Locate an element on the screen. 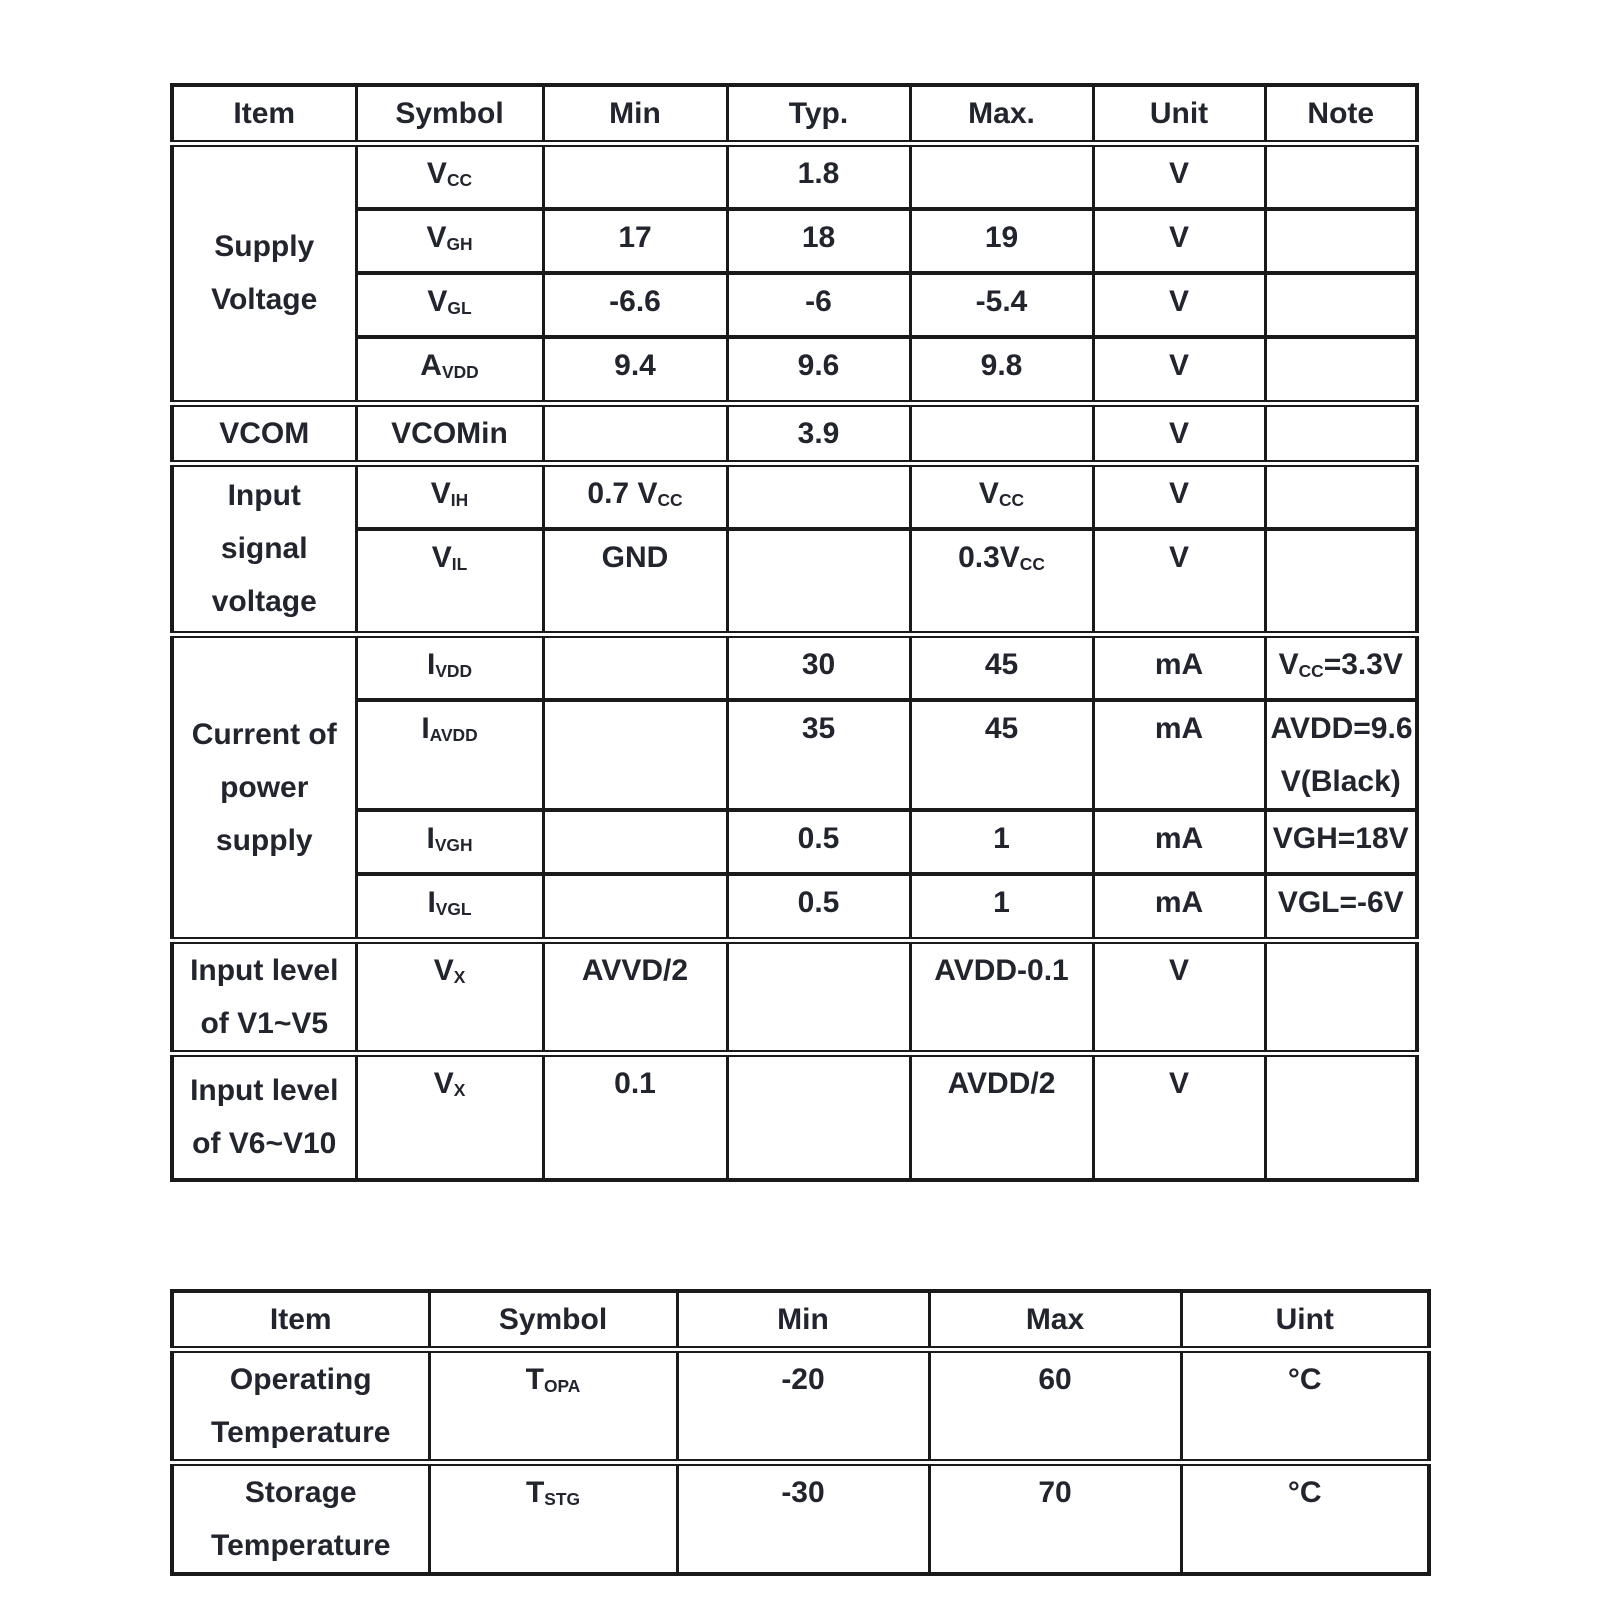 This screenshot has width=1600, height=1600. spec-row-iavdd: IAVDD 35 45 mA AVDD=9.6 V(Black) is located at coordinates (795, 755).